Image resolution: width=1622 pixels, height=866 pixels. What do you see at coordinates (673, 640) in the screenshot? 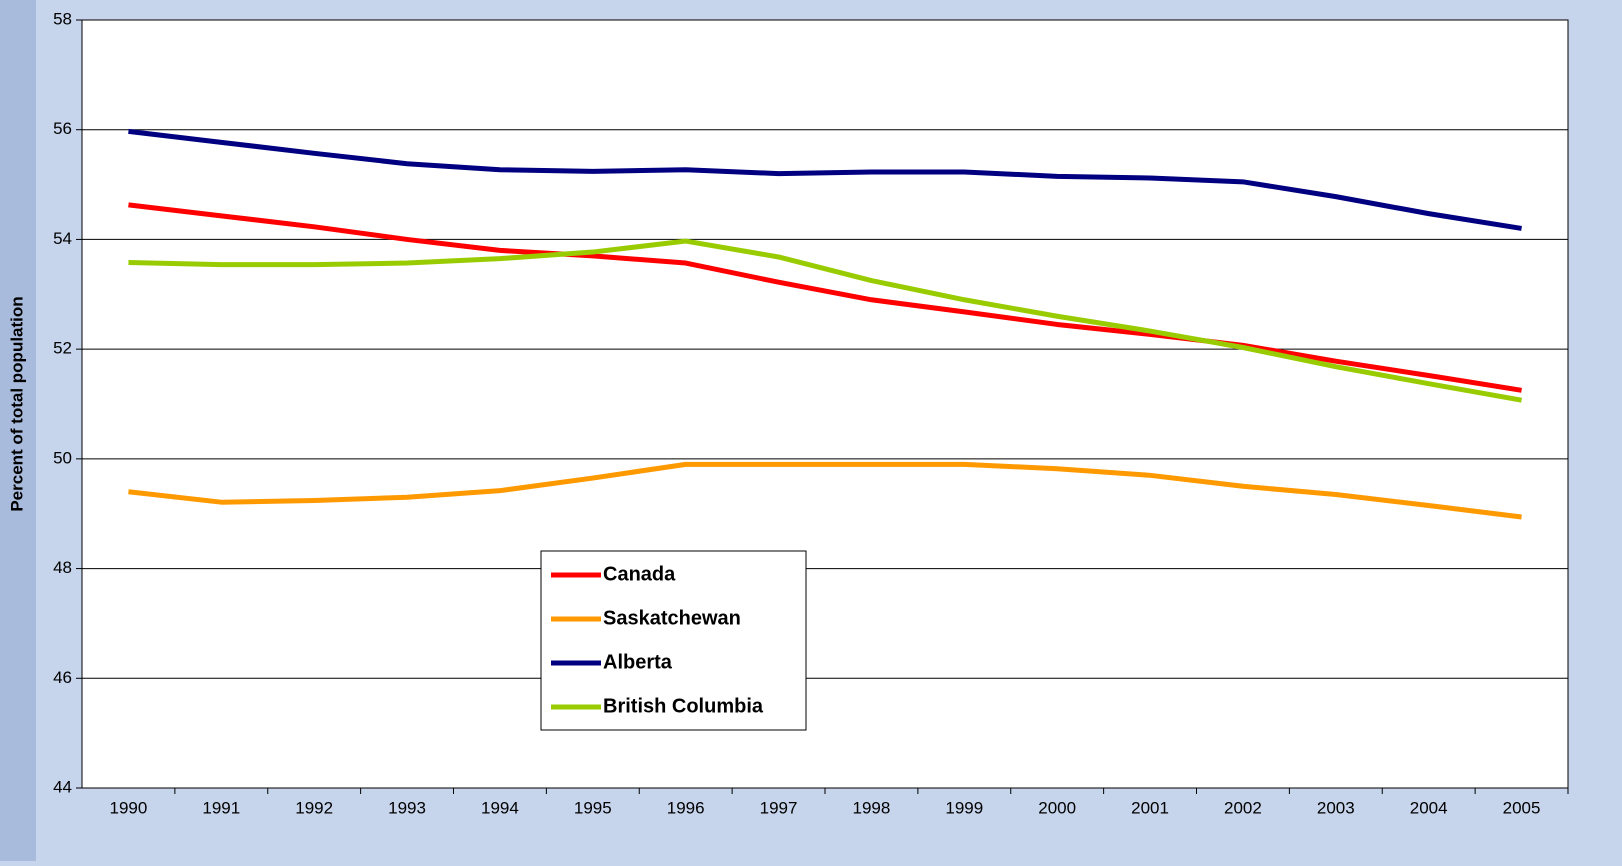
I see `legend-box` at bounding box center [673, 640].